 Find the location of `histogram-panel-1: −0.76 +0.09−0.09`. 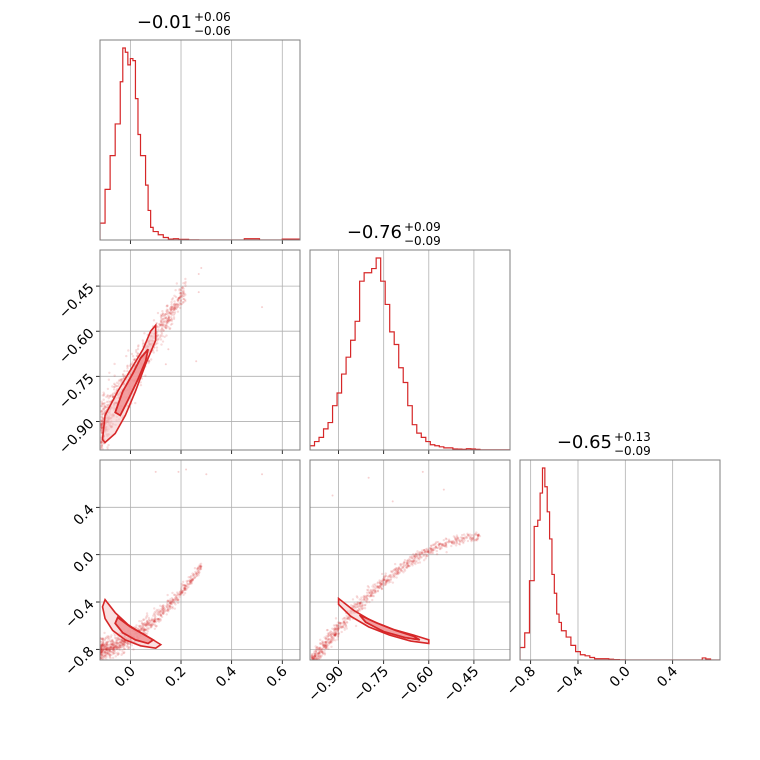

histogram-panel-1: −0.76 +0.09−0.09 is located at coordinates (410, 337).